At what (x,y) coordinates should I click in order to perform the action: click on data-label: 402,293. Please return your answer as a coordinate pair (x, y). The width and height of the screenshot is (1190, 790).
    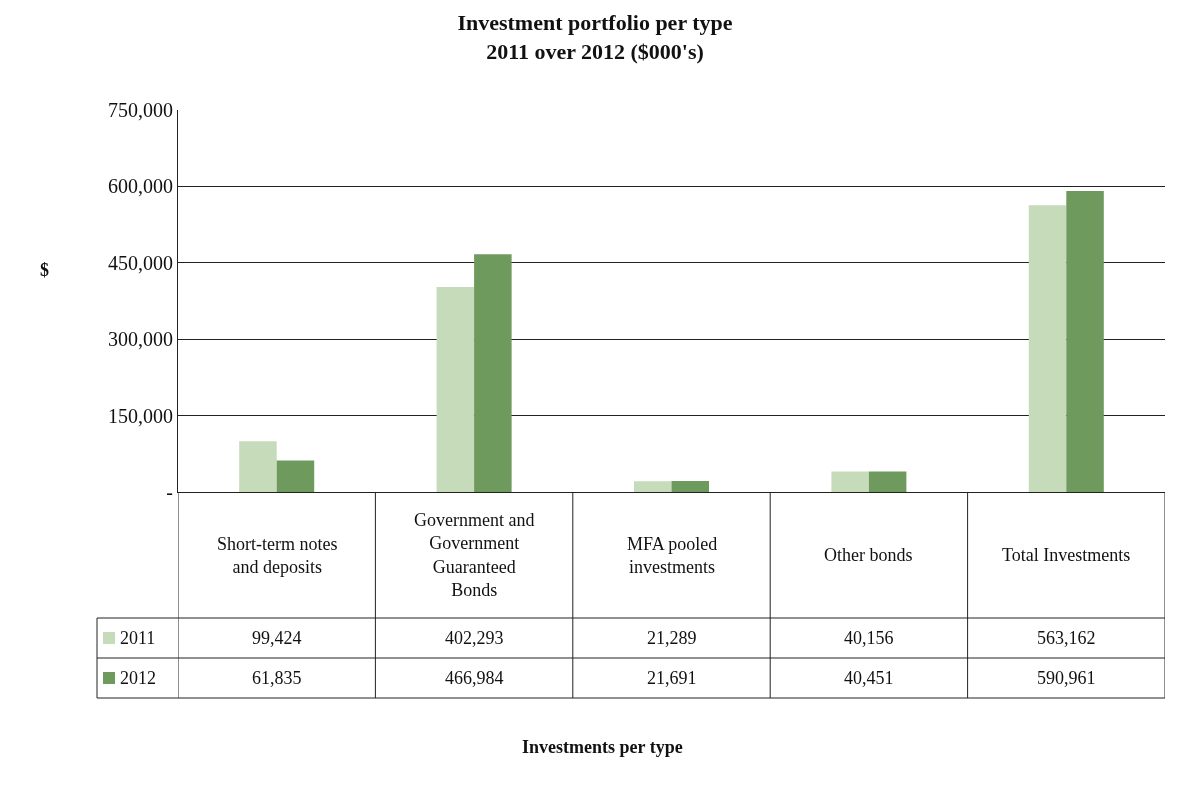
    Looking at the image, I should click on (474, 638).